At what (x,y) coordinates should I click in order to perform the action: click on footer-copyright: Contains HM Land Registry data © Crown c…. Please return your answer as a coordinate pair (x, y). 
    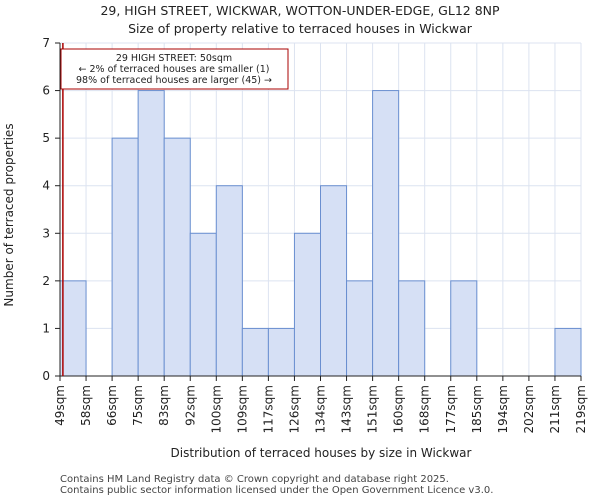
    Looking at the image, I should click on (254, 479).